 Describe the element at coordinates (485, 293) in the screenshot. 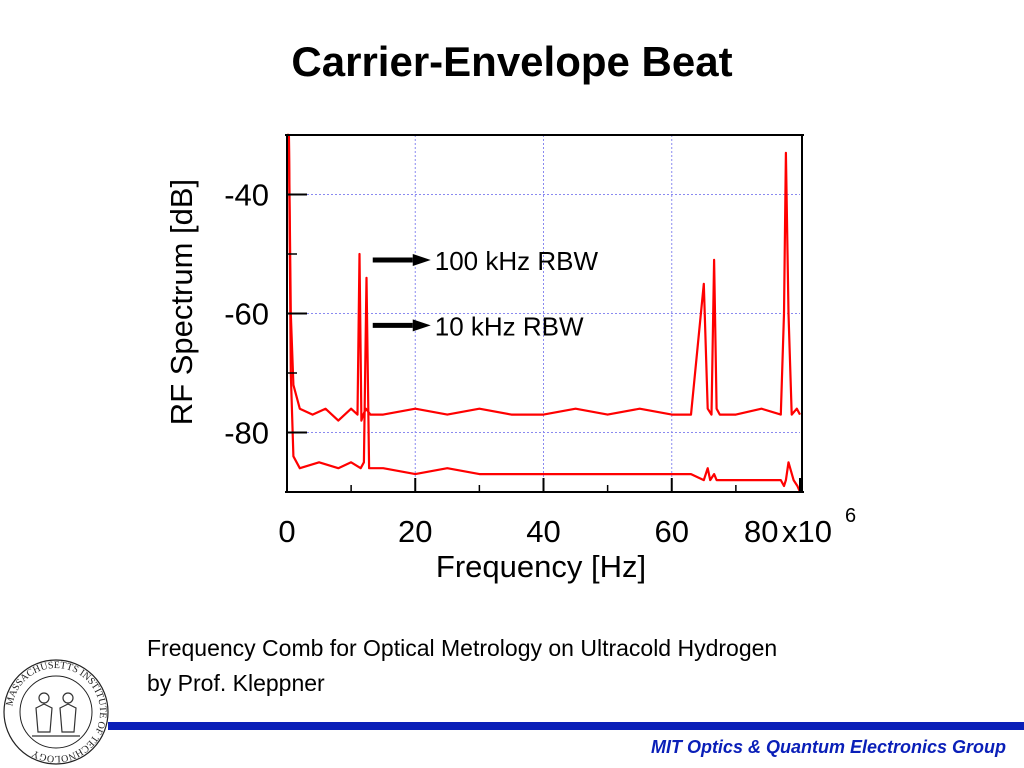

I see `chart-annotations: 100 kHz RBW 10 kHz RBW` at that location.